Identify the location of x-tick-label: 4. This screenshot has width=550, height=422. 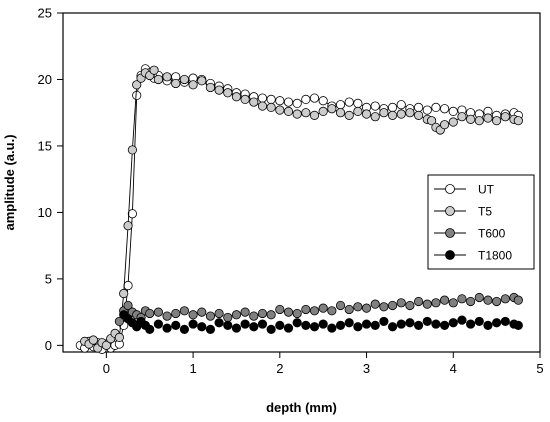
(453, 368).